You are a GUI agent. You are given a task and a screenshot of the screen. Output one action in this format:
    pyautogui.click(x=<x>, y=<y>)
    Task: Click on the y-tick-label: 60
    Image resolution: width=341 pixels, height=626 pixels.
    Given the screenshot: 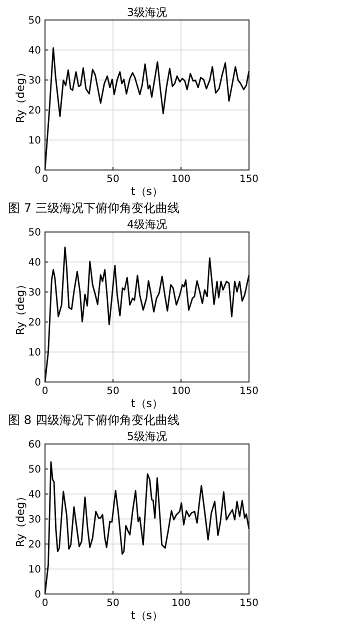 What is the action you would take?
    pyautogui.click(x=34, y=445)
    